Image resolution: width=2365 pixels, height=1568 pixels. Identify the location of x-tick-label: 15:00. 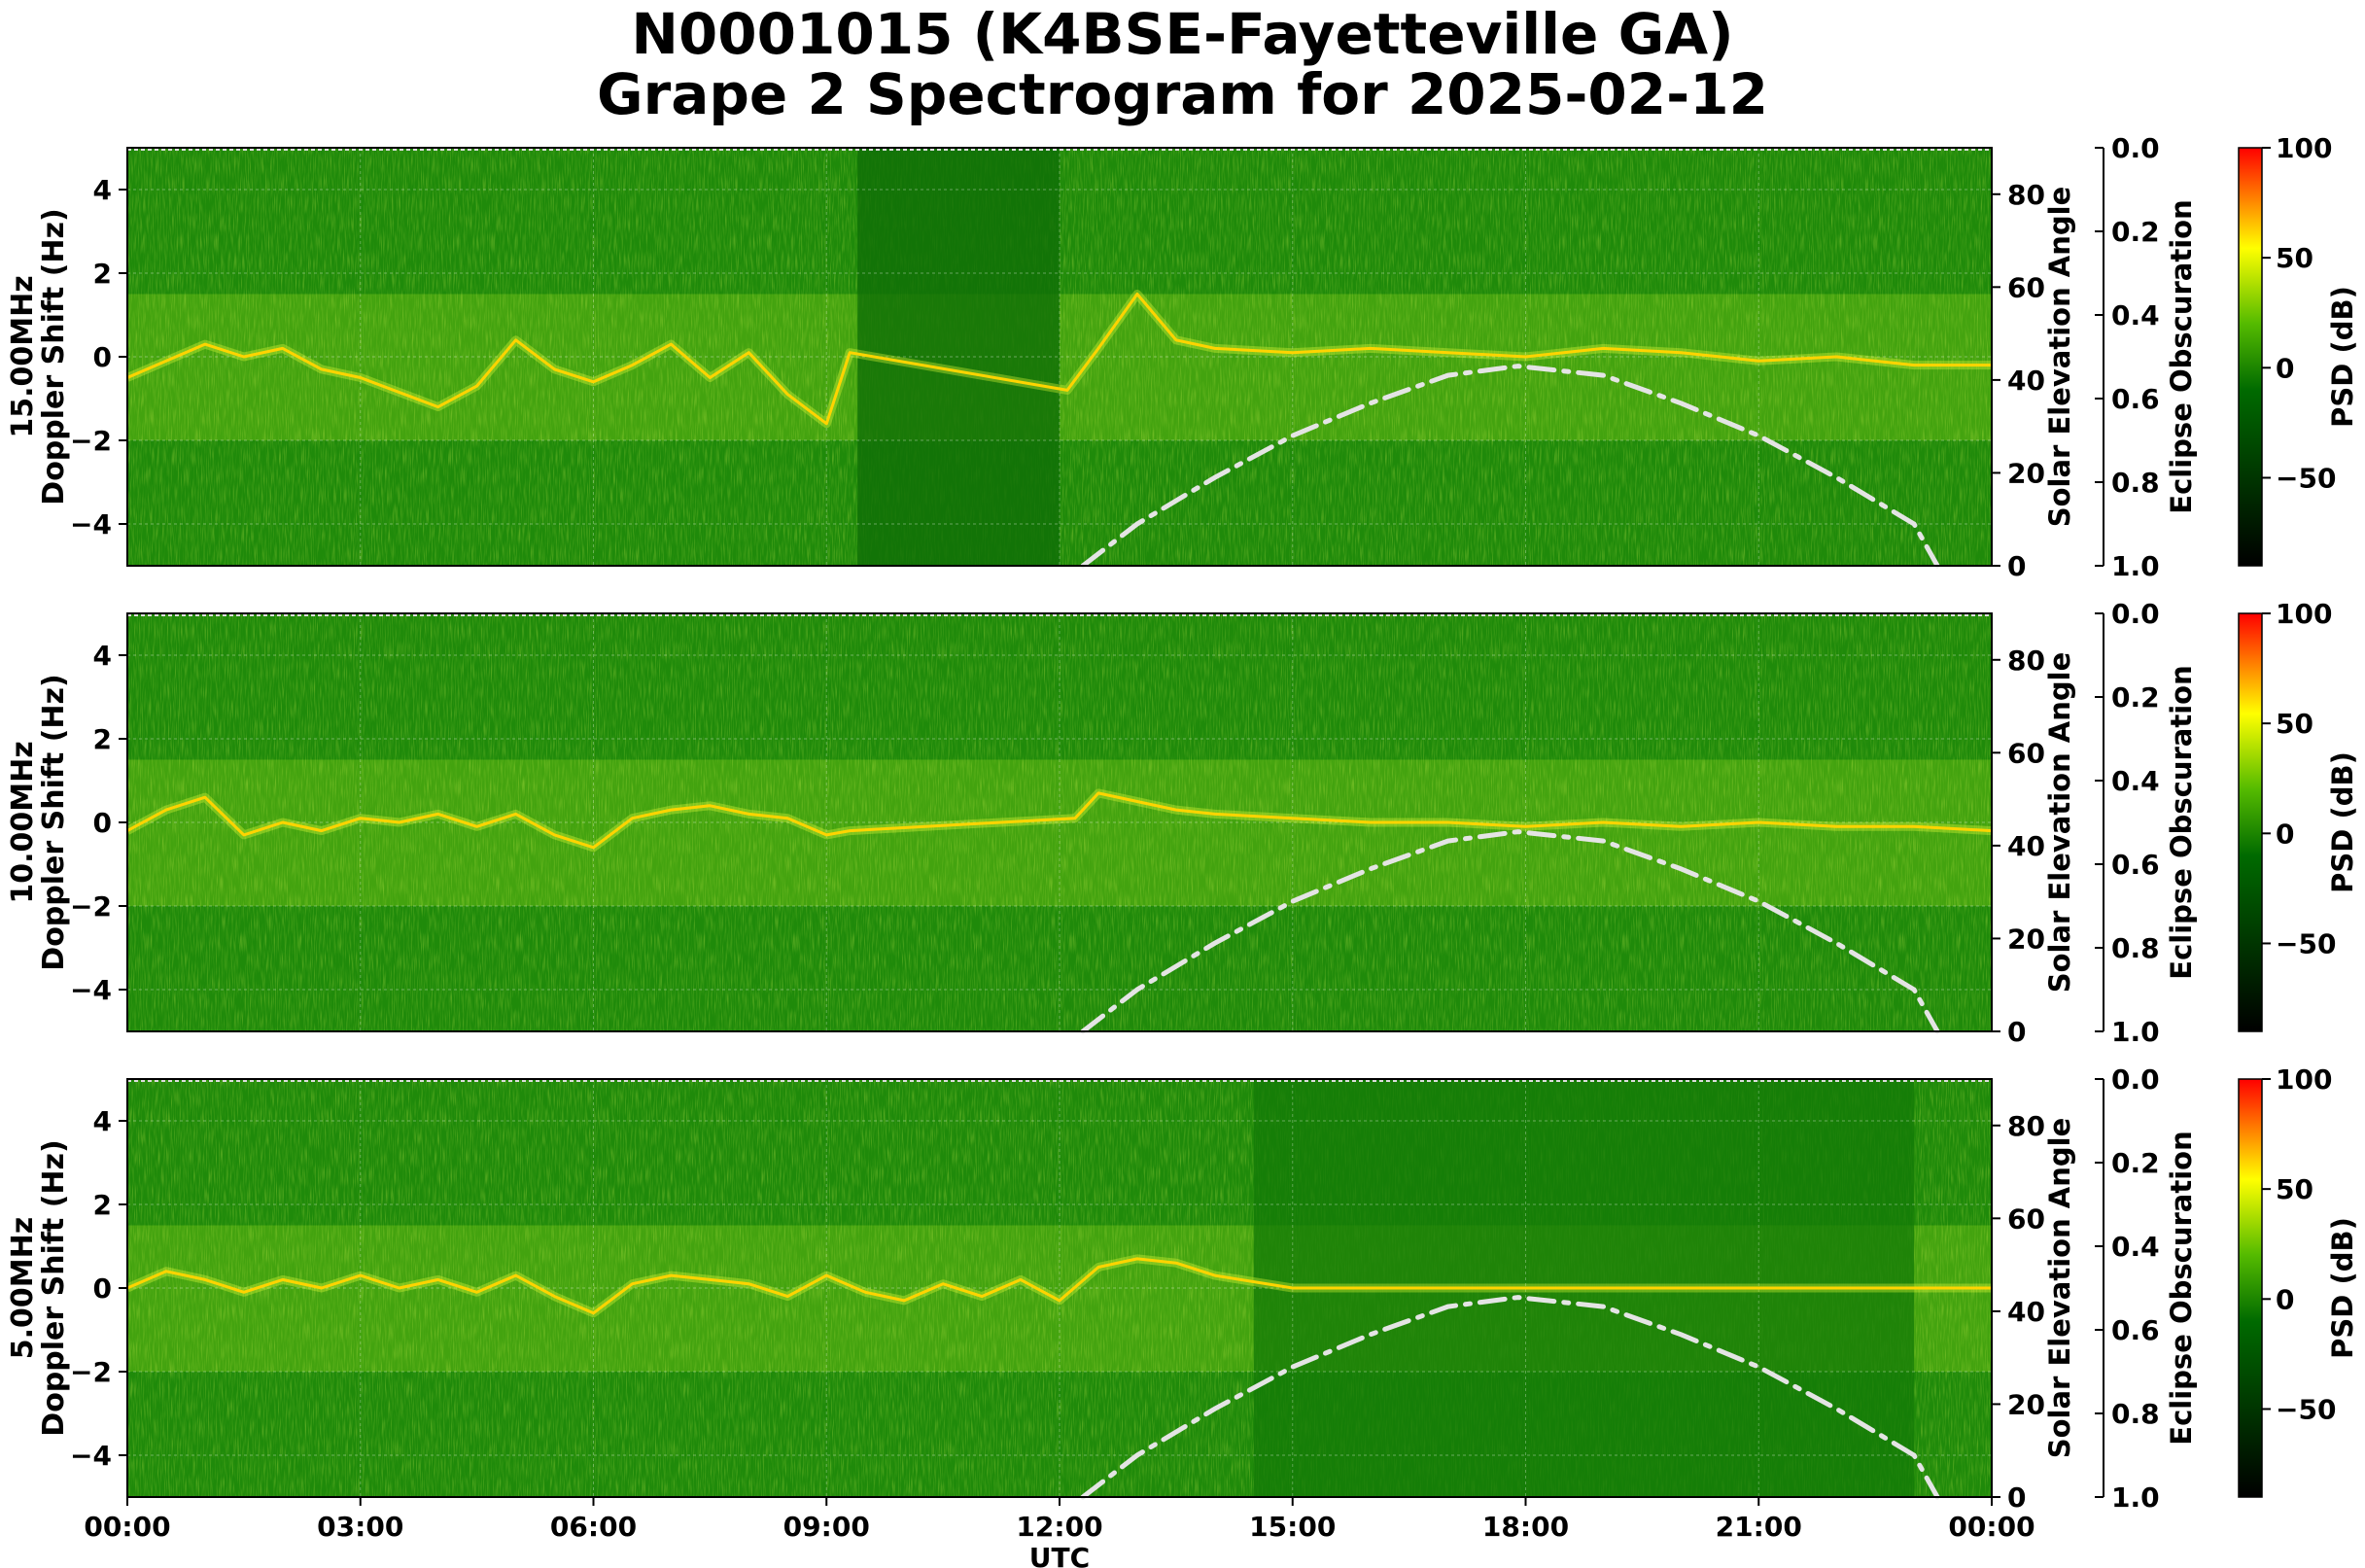
(1292, 1527).